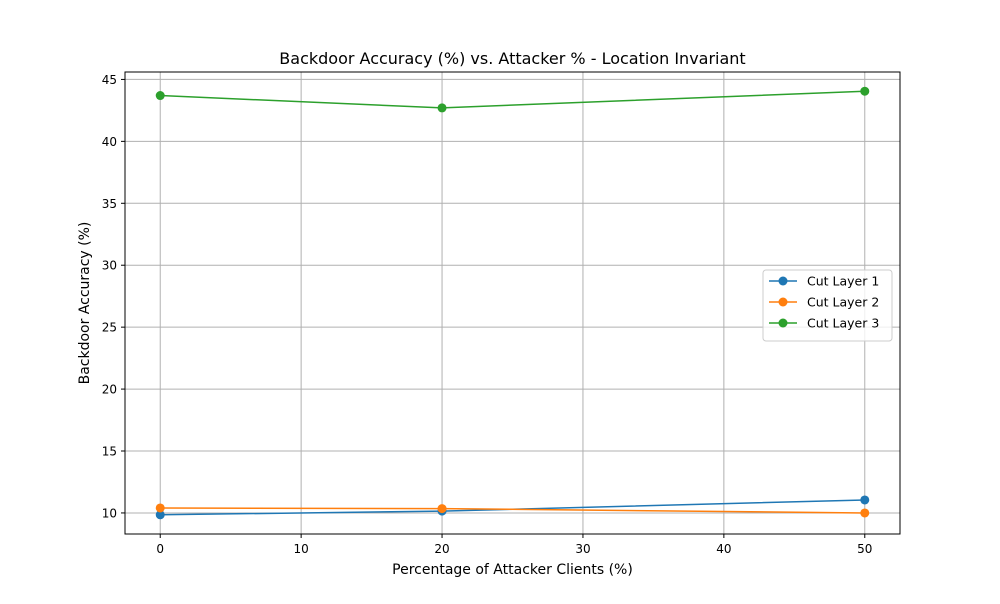  I want to click on x-tick-label: 10, so click(300, 549).